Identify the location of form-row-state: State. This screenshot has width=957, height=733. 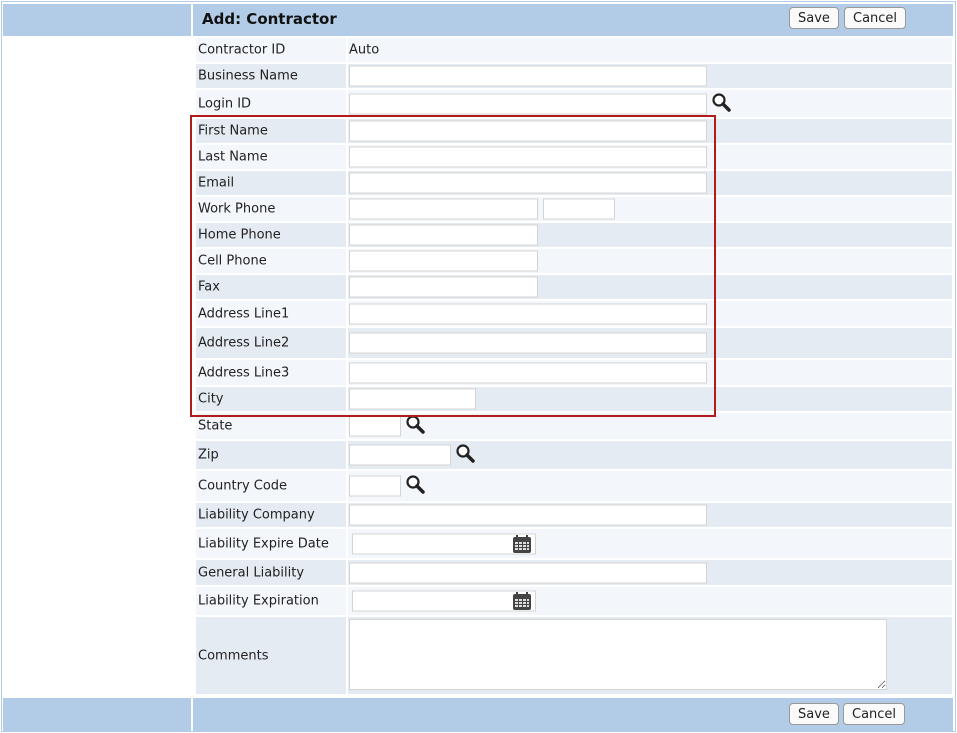
(574, 427).